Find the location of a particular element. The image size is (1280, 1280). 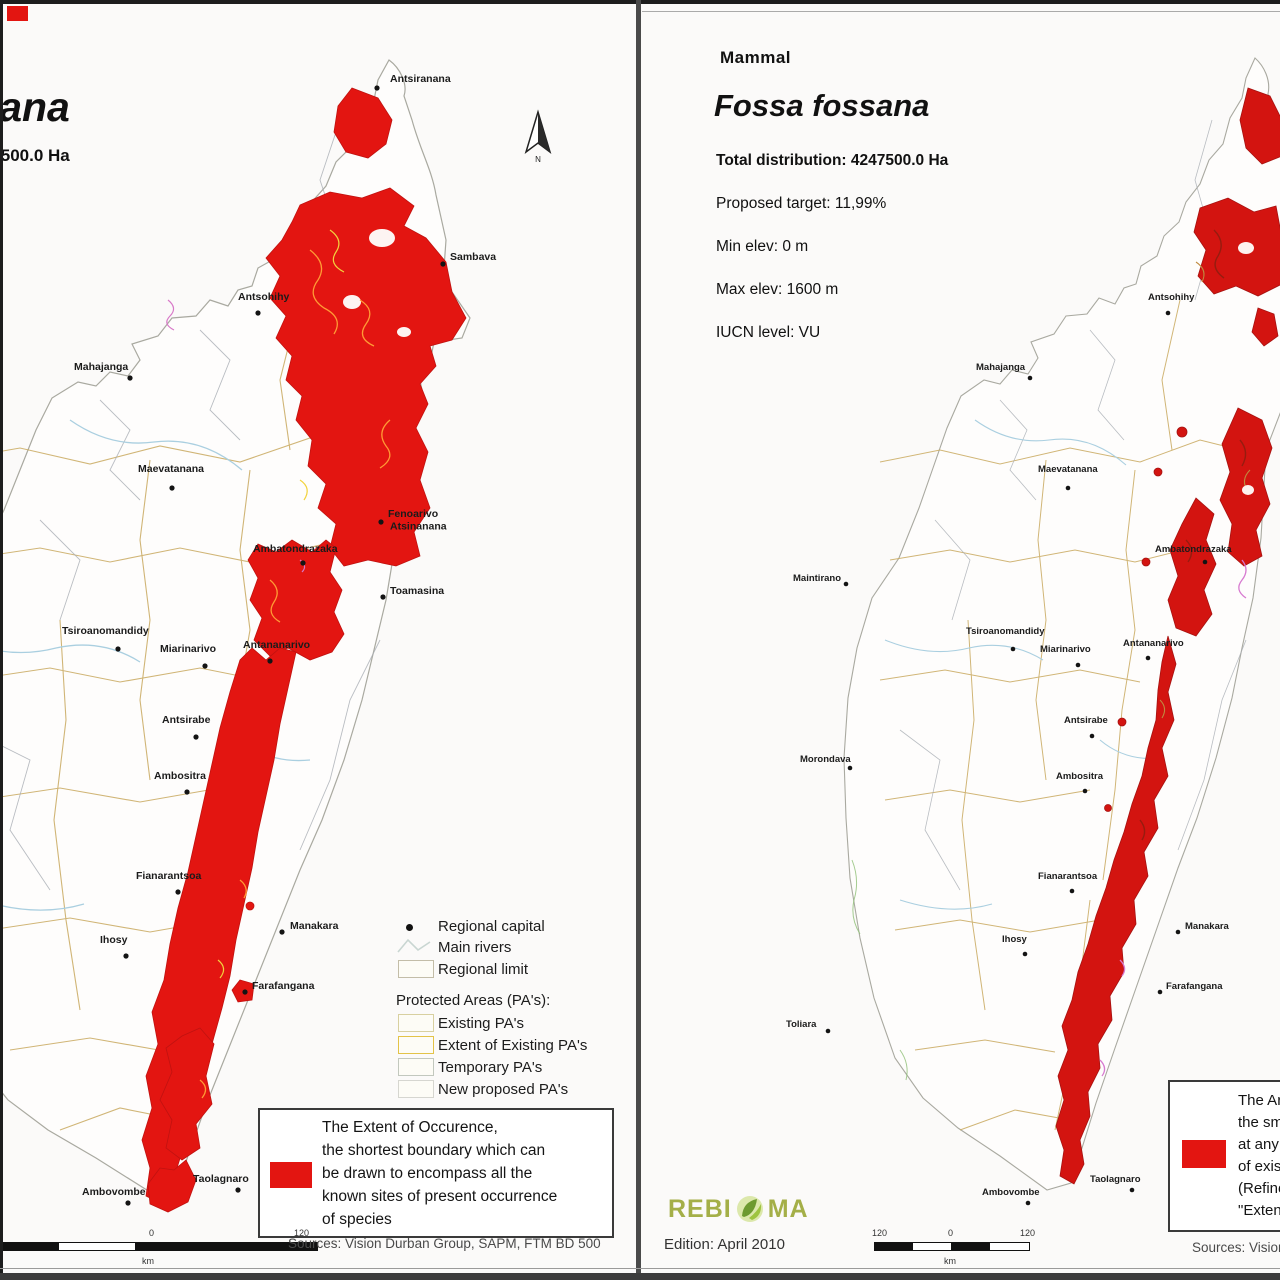

city-label: Sambava is located at coordinates (473, 257).